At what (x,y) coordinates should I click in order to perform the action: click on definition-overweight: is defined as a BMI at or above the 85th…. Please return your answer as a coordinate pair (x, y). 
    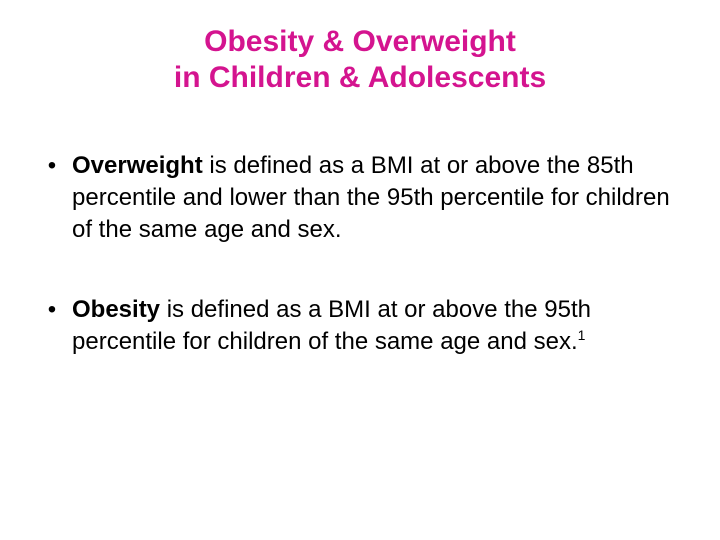
    Looking at the image, I should click on (371, 197).